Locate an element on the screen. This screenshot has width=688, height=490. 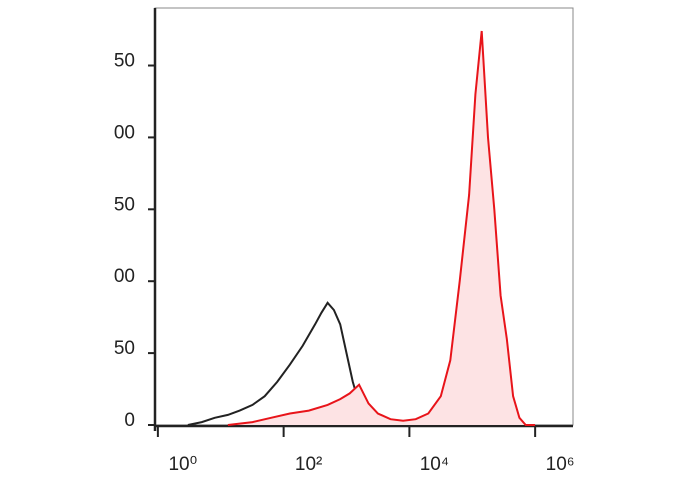
y-tick-label: 0 is located at coordinates (129, 420).